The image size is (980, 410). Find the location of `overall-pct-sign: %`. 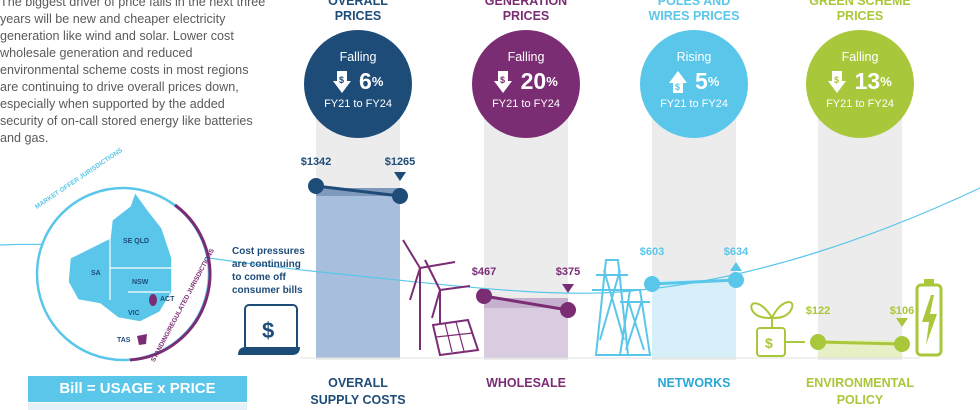

overall-pct-sign: % is located at coordinates (377, 81).